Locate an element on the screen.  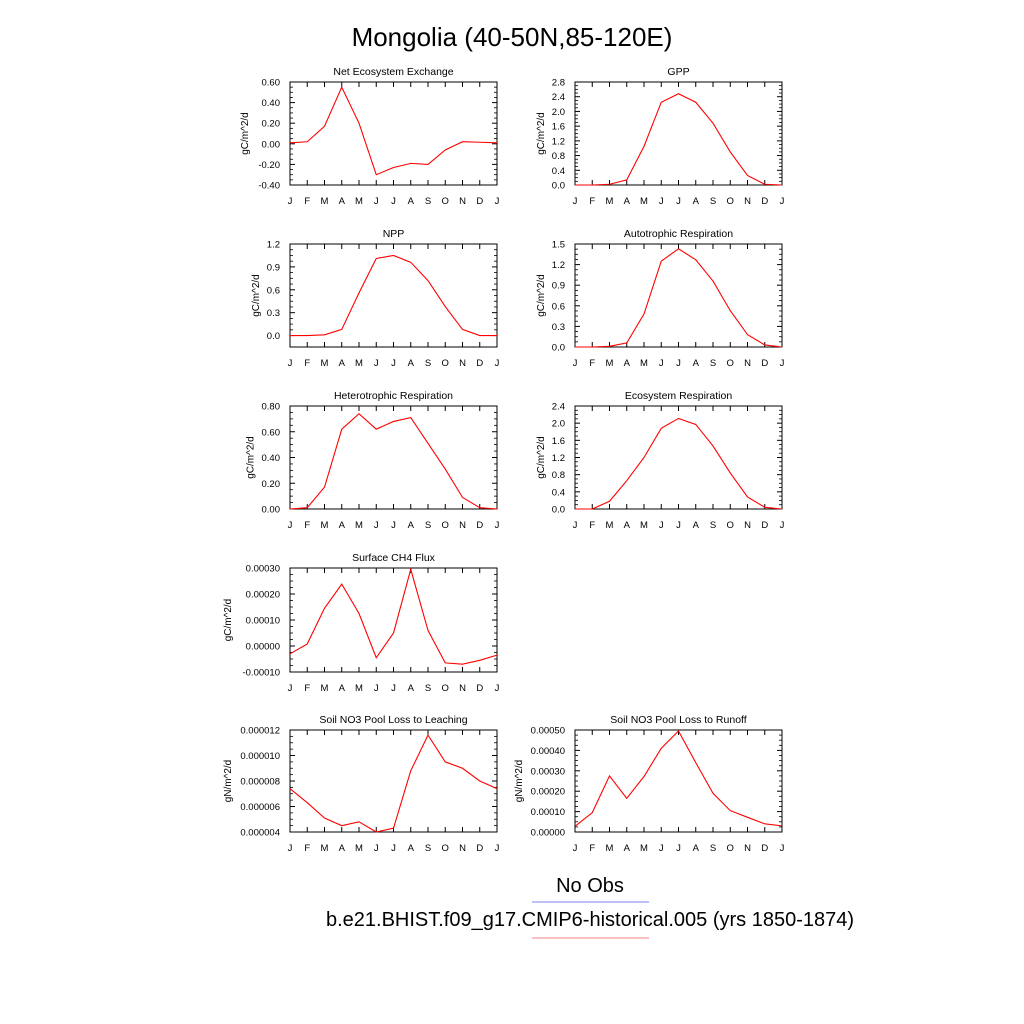
y-tick-label: 1.6 is located at coordinates (558, 127).